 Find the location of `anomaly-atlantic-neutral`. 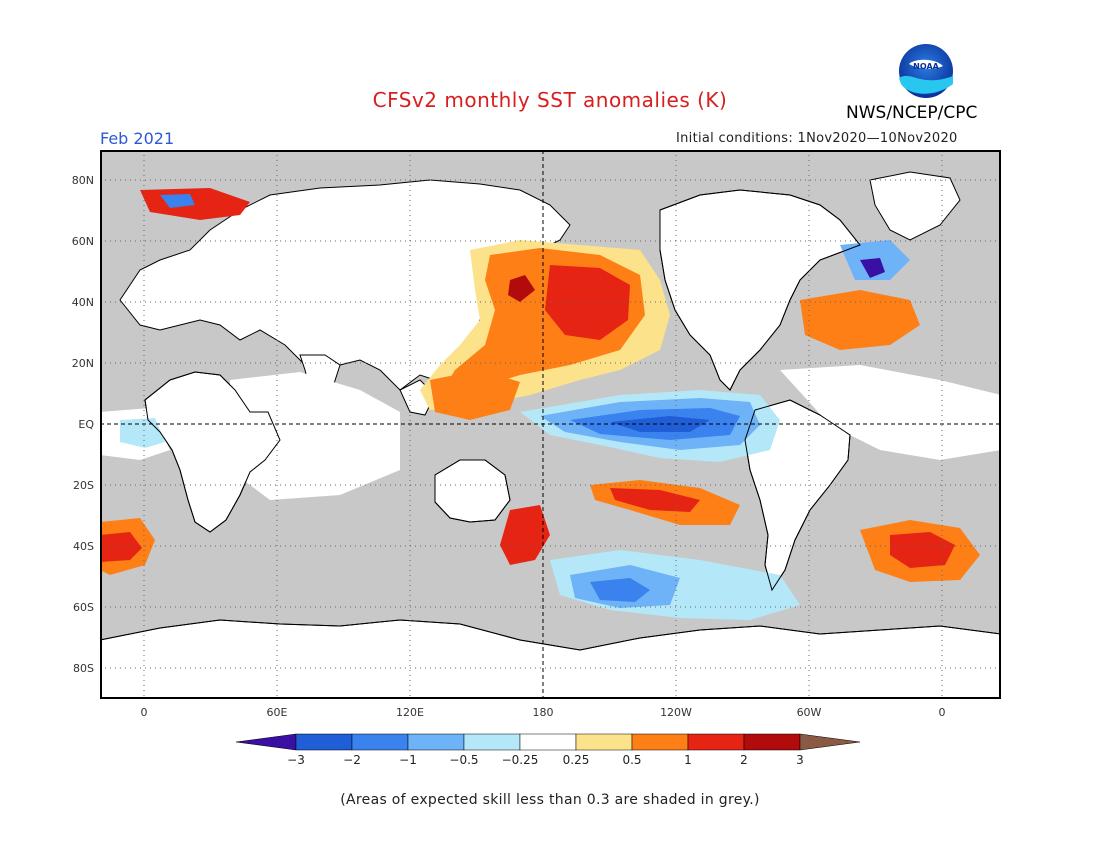

anomaly-atlantic-neutral is located at coordinates (890, 412).